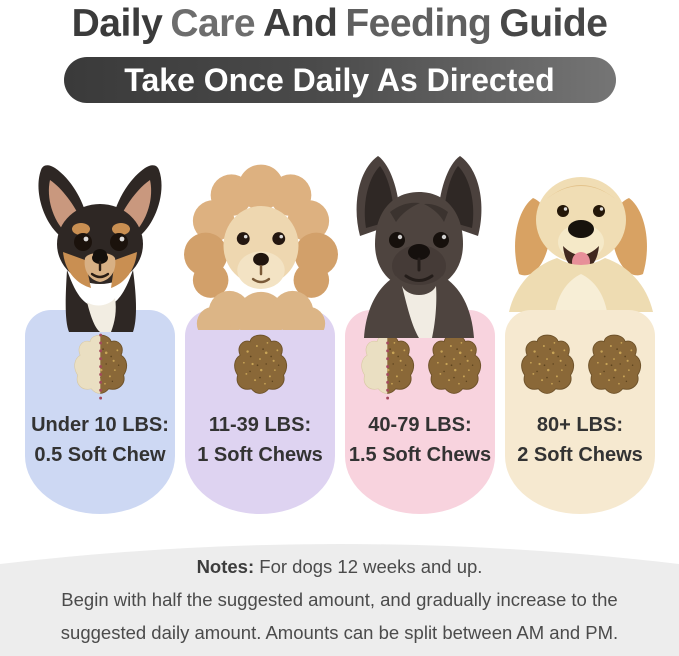  I want to click on title-word: Guide, so click(553, 23).